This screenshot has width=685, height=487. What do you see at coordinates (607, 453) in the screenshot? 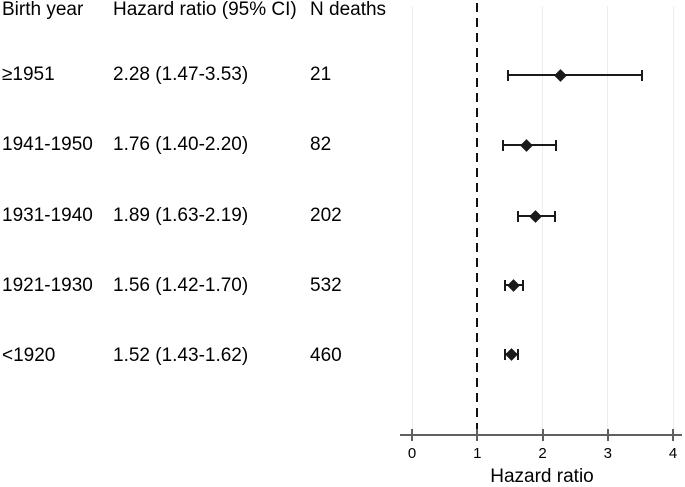
I see `x-axis-tick-label: 3` at bounding box center [607, 453].